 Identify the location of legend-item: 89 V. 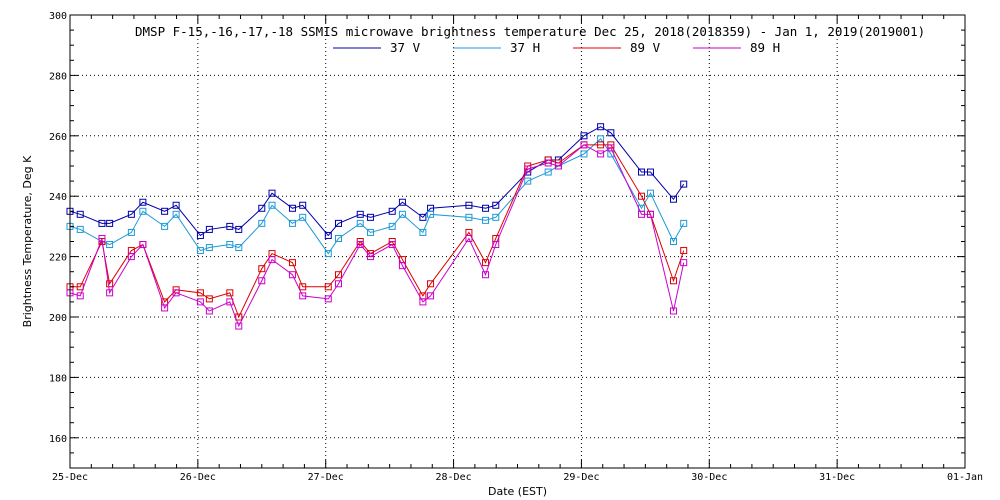
(617, 47).